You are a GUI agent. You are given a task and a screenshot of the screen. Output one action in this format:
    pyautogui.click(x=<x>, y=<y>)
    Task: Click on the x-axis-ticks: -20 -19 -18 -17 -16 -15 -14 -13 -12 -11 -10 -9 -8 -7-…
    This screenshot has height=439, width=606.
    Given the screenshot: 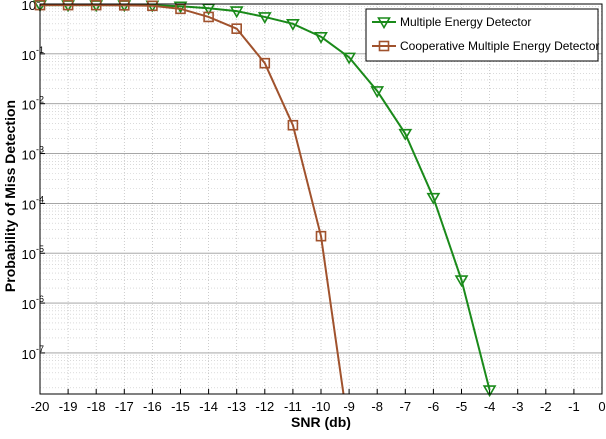 What is the action you would take?
    pyautogui.click(x=318, y=401)
    